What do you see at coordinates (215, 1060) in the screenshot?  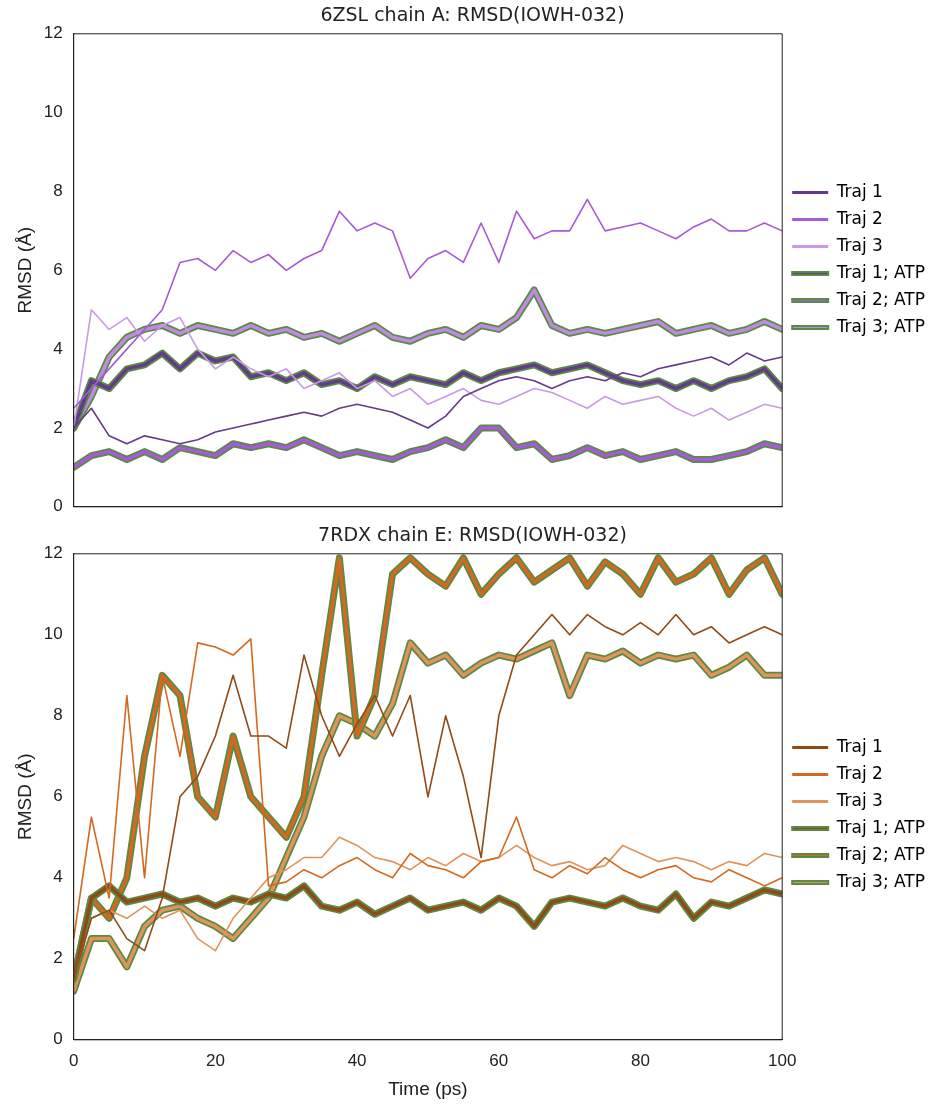 I see `x-tick-label: 20` at bounding box center [215, 1060].